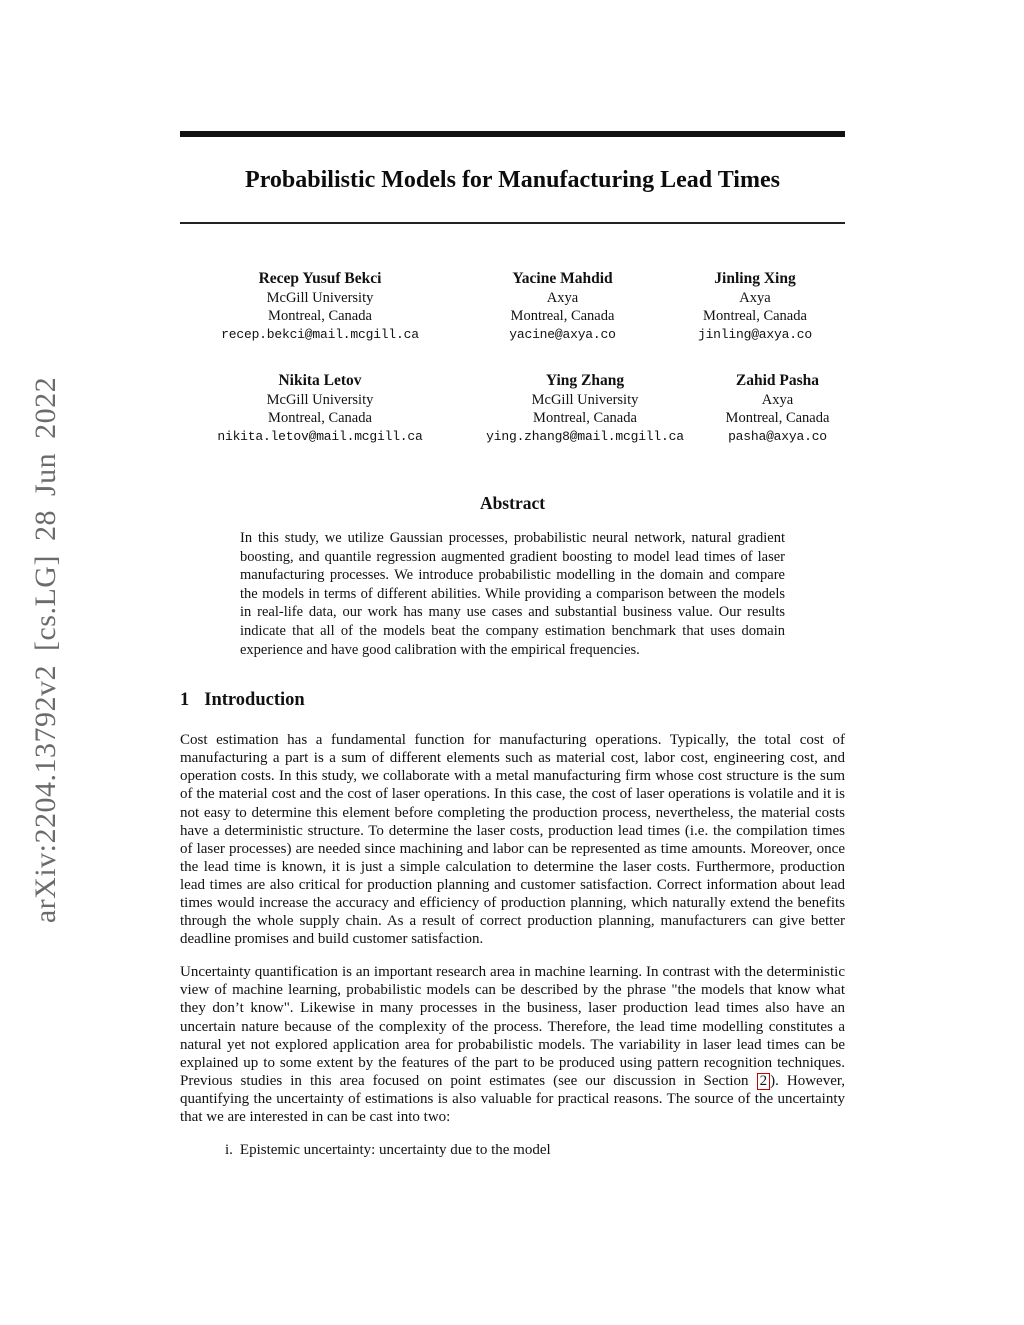 Image resolution: width=1024 pixels, height=1325 pixels. What do you see at coordinates (320, 436) in the screenshot?
I see `author-email: nikita.letov@mail.mcgill.ca` at bounding box center [320, 436].